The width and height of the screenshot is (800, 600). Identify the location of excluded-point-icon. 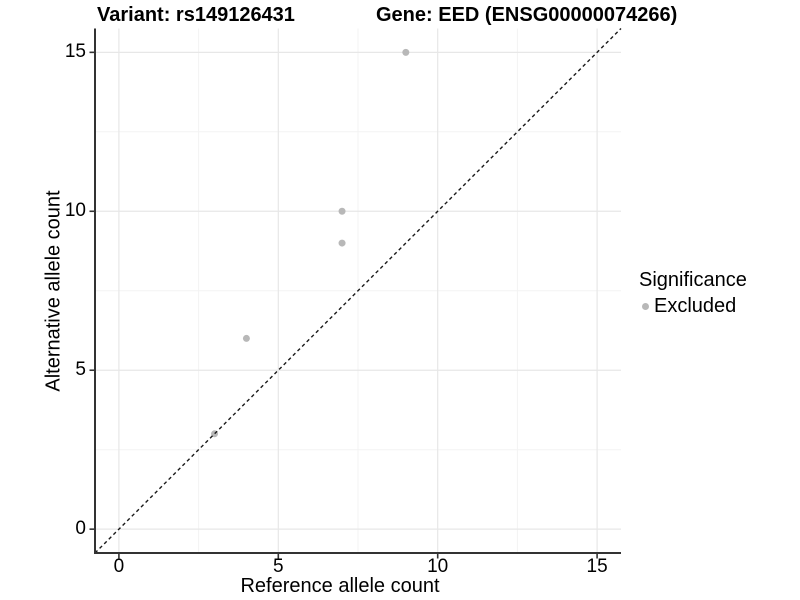
(645, 306).